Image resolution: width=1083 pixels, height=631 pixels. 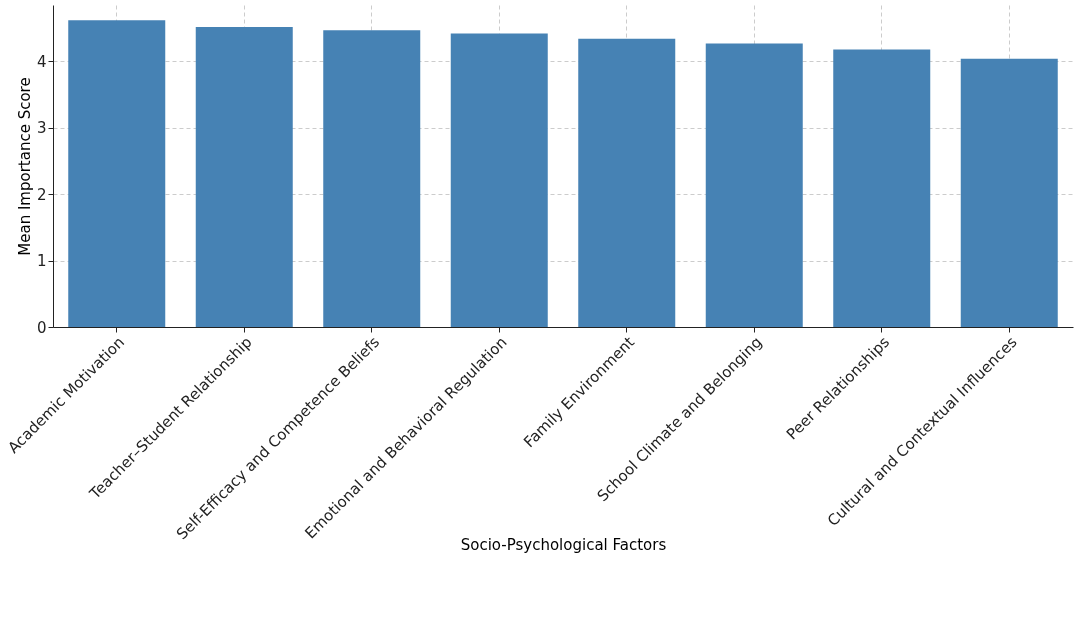 I want to click on y-tick-label: 1, so click(x=41, y=261).